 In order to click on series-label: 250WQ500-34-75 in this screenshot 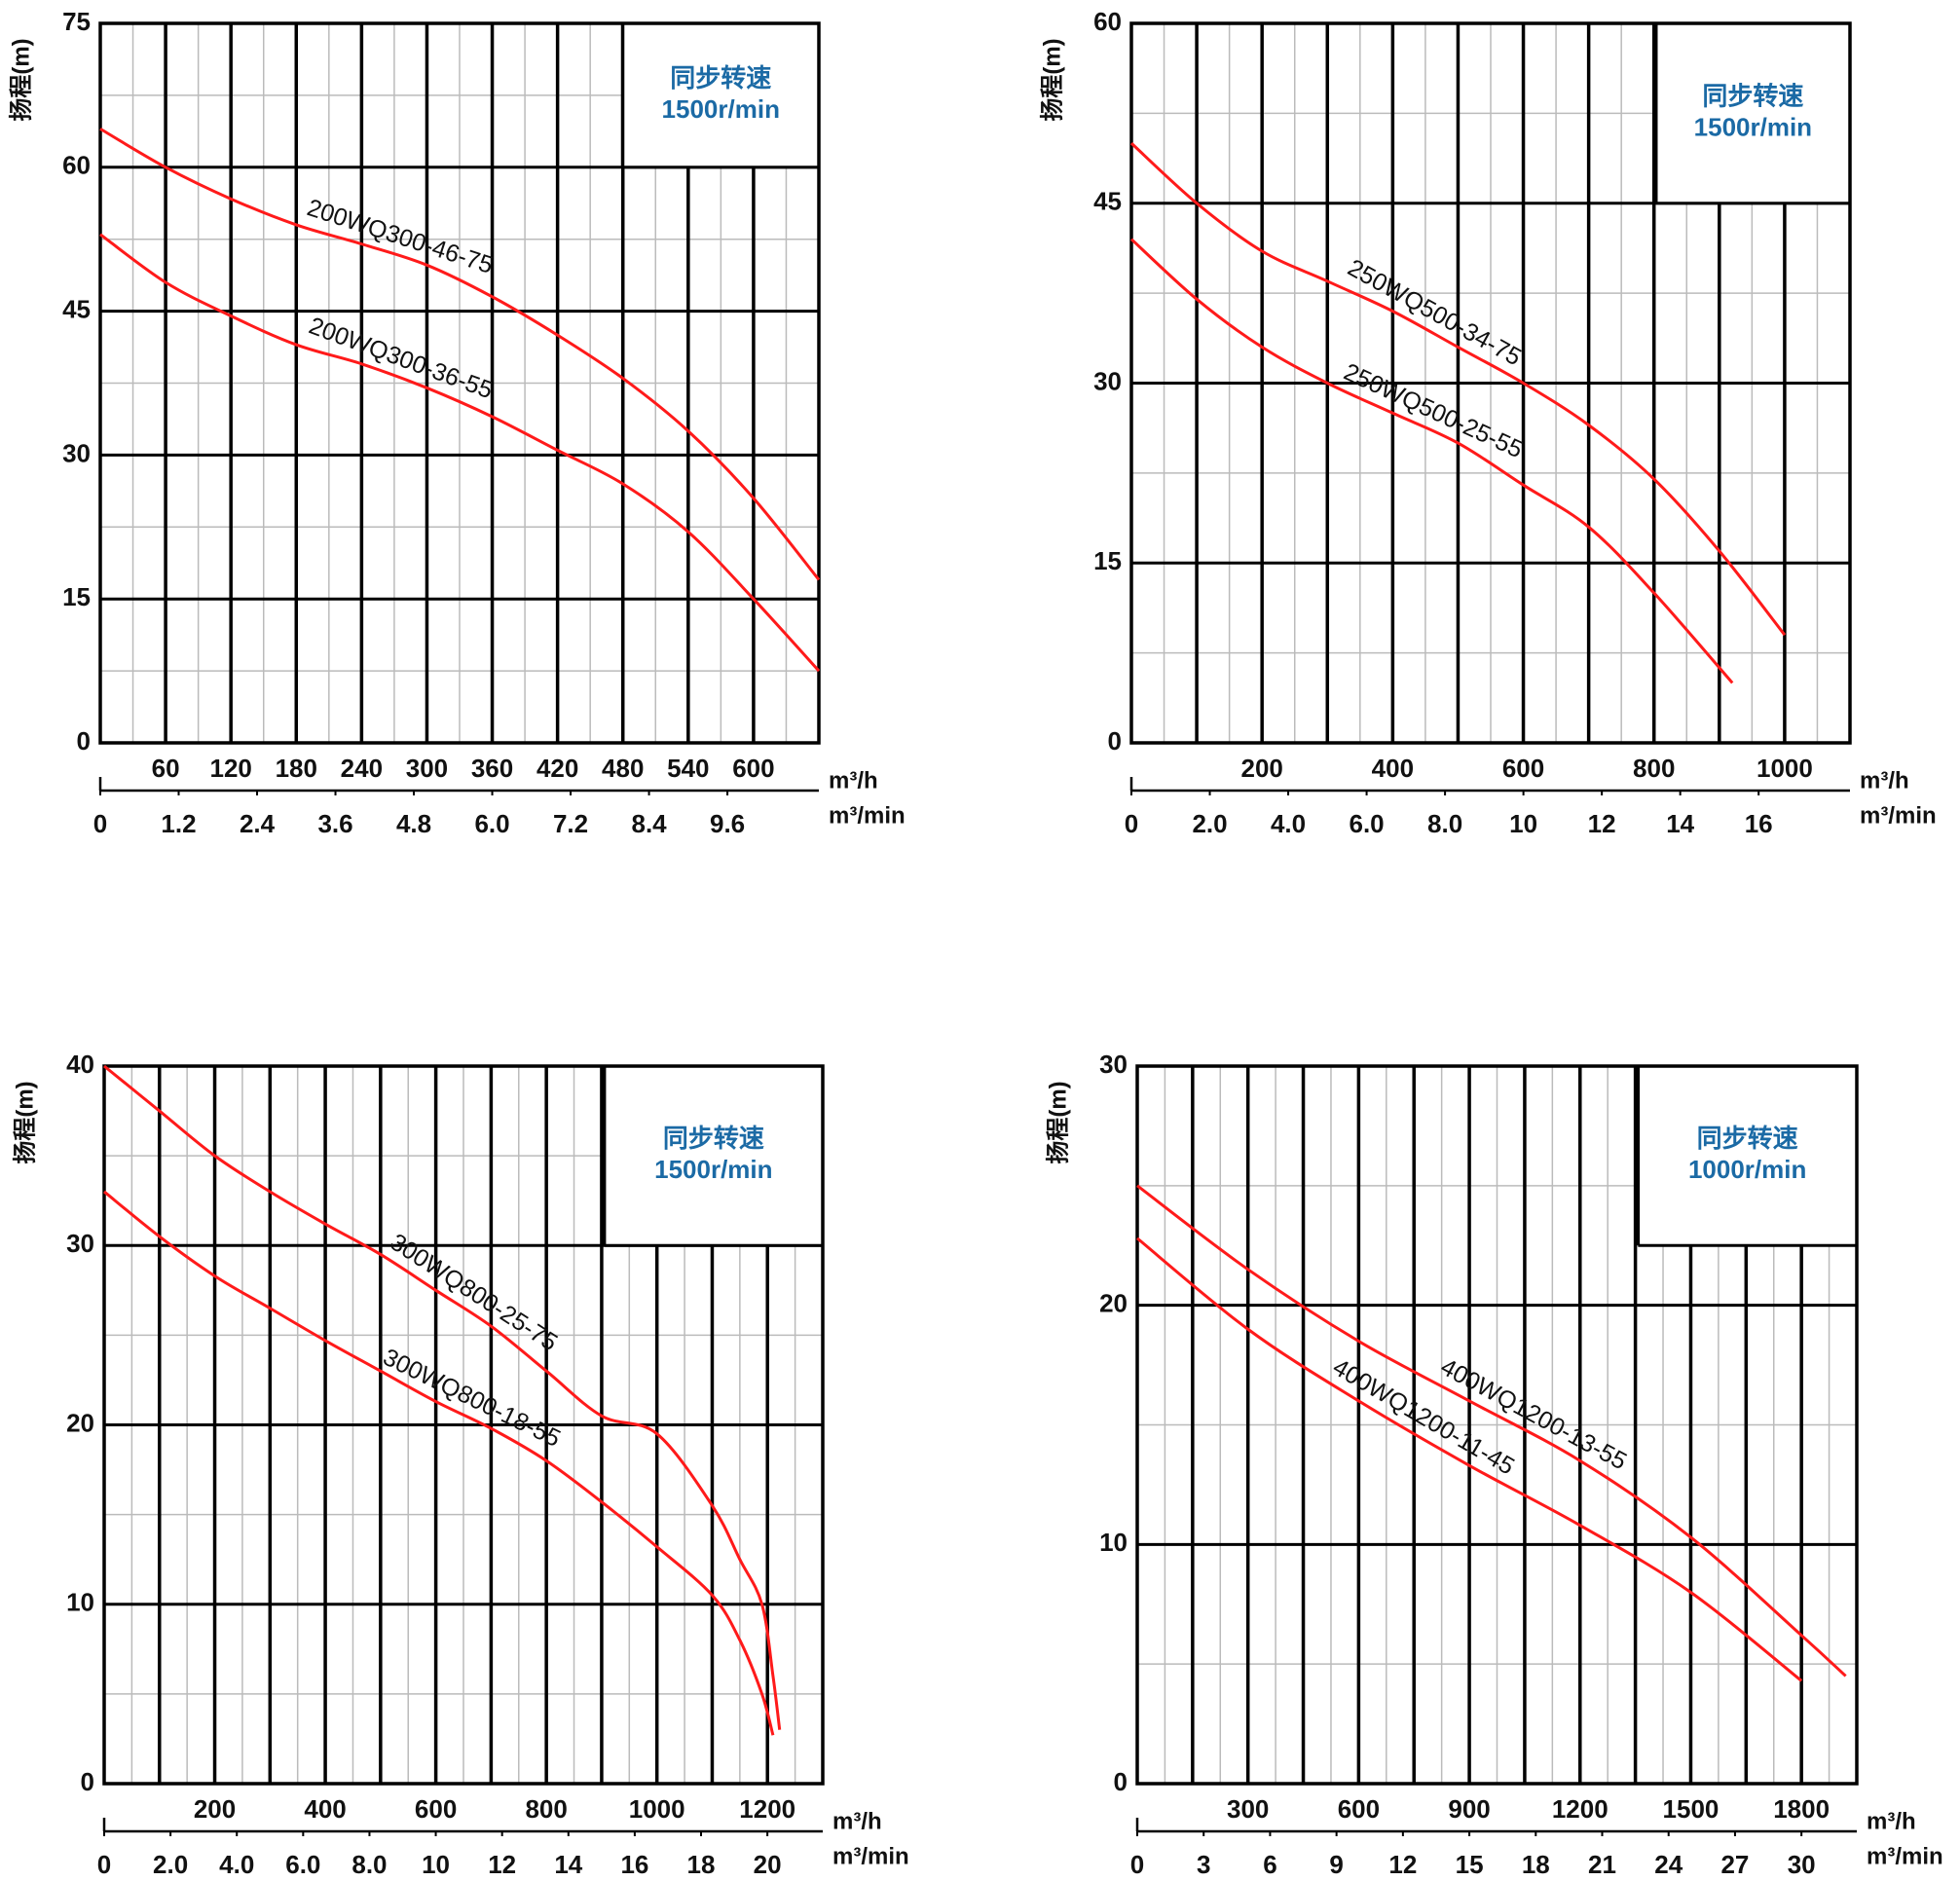, I will do `click(1434, 312)`.